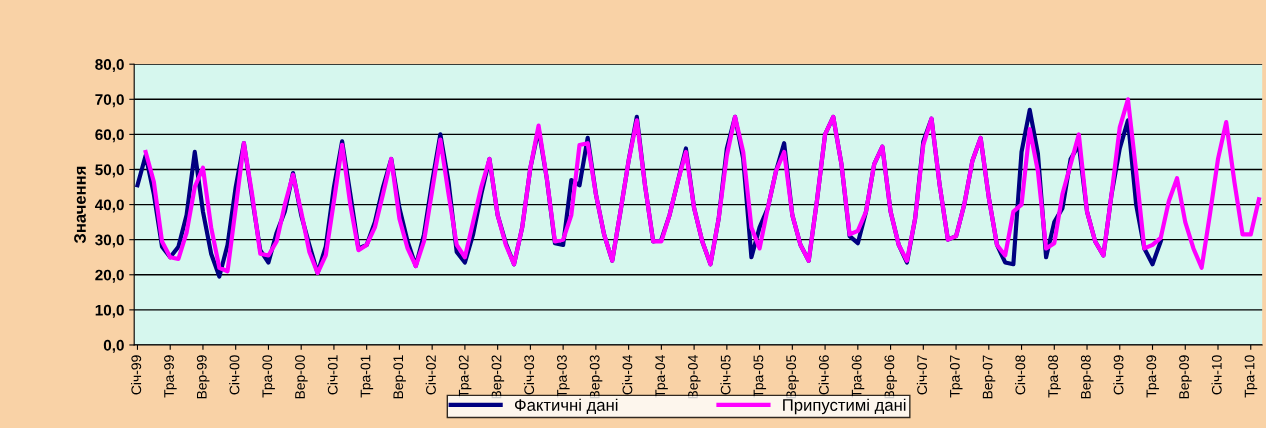 The height and width of the screenshot is (428, 1266). I want to click on x-tick-label: Тра-99, so click(170, 376).